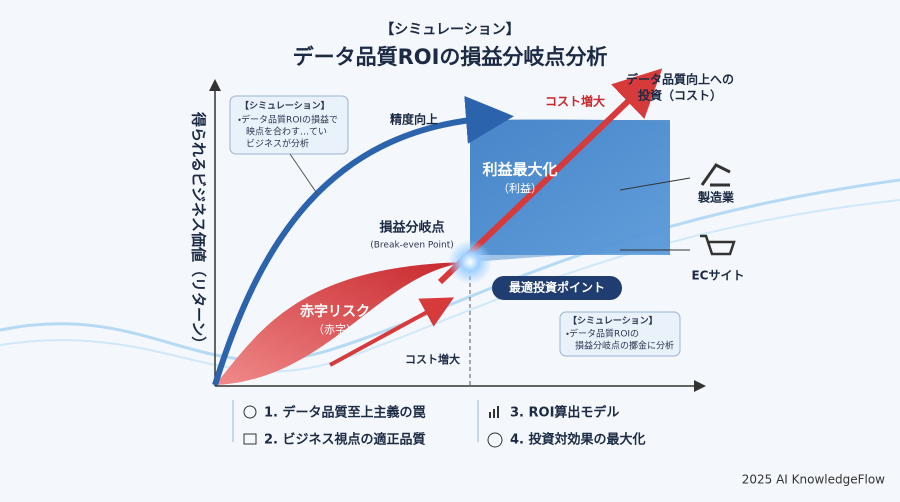  I want to click on legend-item: 2. ビジネス視点の適正品質, so click(345, 440).